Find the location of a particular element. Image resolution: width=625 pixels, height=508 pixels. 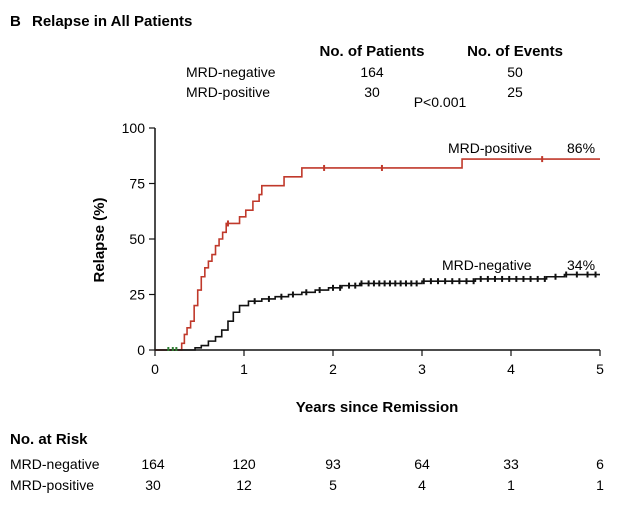

x-tick-label: 2 is located at coordinates (333, 369).